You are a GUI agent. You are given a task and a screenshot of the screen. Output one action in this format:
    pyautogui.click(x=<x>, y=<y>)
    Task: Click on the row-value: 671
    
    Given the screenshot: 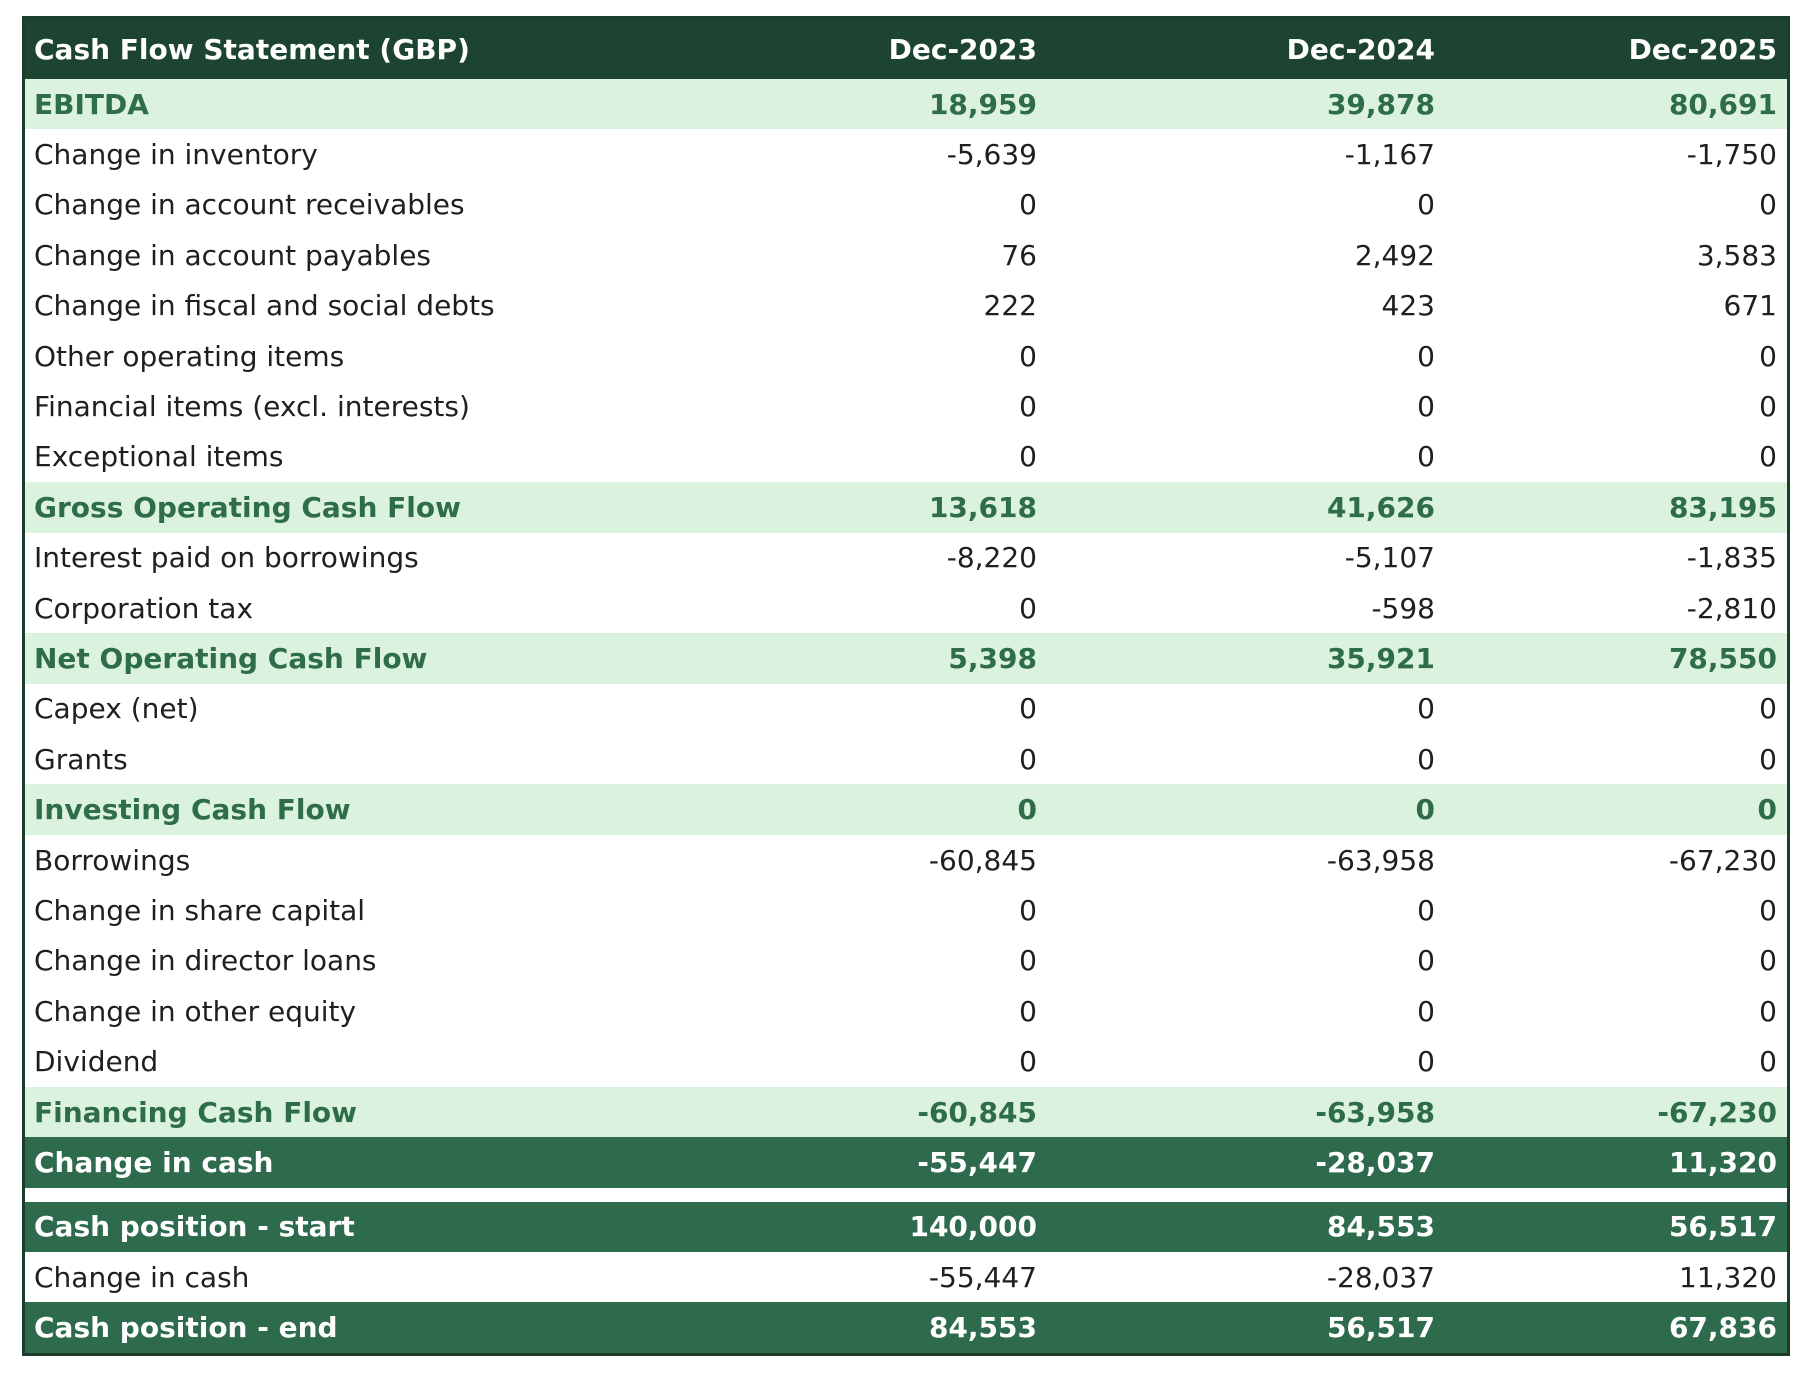 What is the action you would take?
    pyautogui.click(x=1750, y=306)
    